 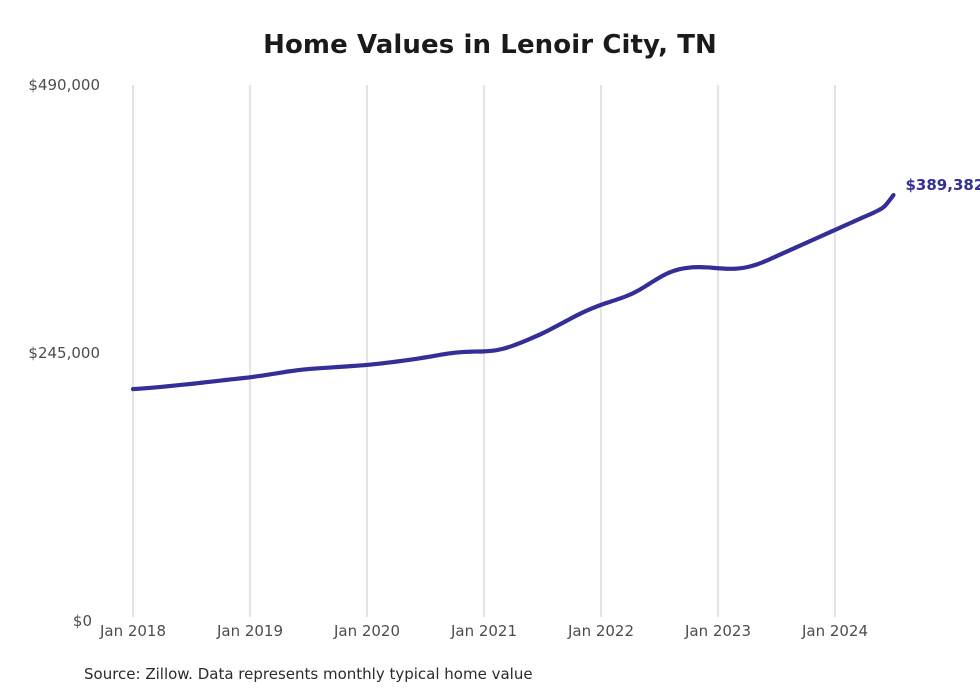 What do you see at coordinates (718, 631) in the screenshot?
I see `x-axis-label-jan-2023: Jan 2023` at bounding box center [718, 631].